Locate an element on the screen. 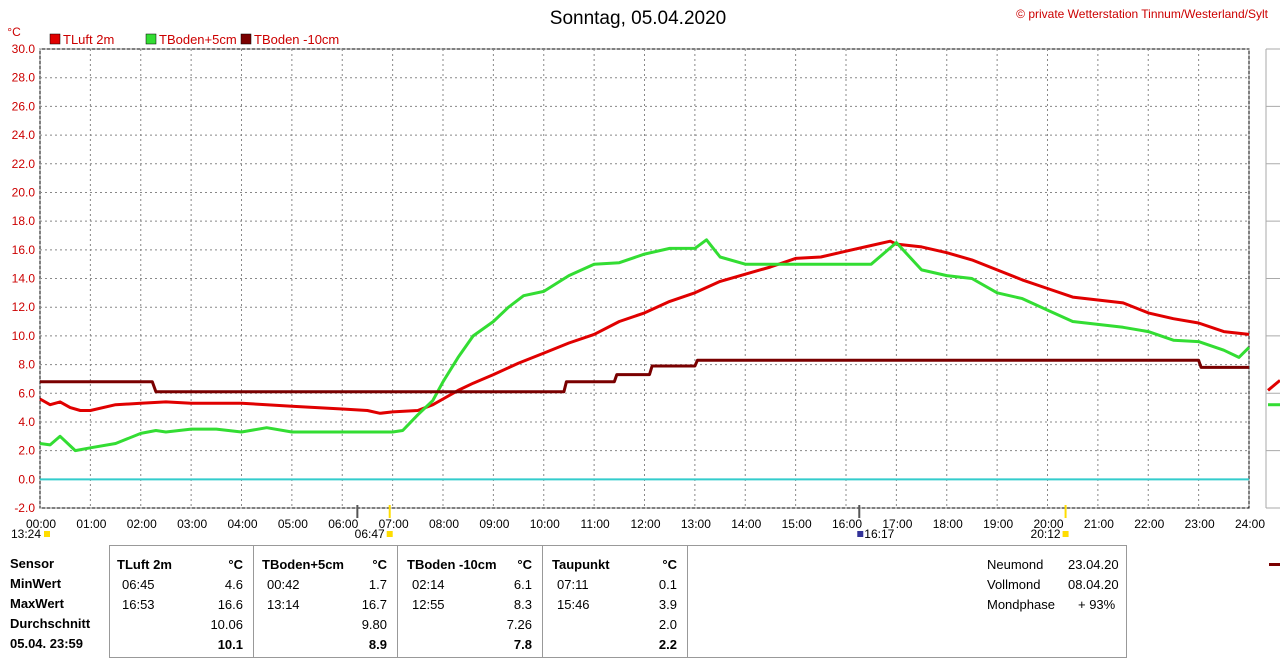 The width and height of the screenshot is (1280, 662). y-tick-label: 4.0 is located at coordinates (26, 422).